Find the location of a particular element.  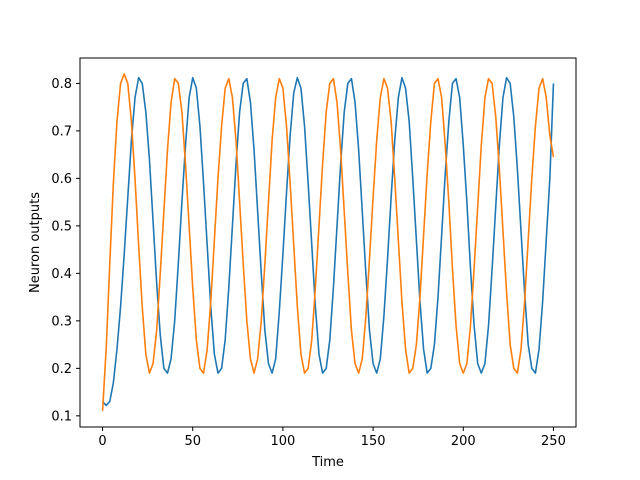

y-tick-label: 0.5 is located at coordinates (61, 226).